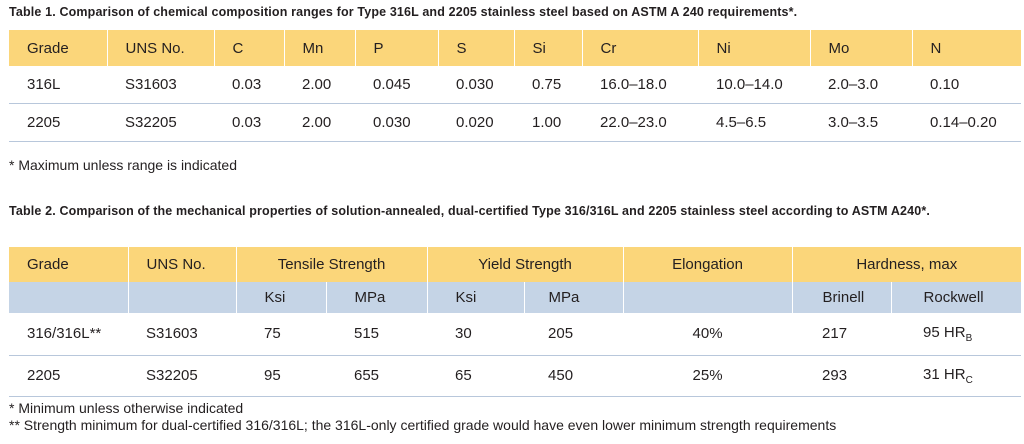  I want to click on header-yield-strength: Yield Strength, so click(525, 264).